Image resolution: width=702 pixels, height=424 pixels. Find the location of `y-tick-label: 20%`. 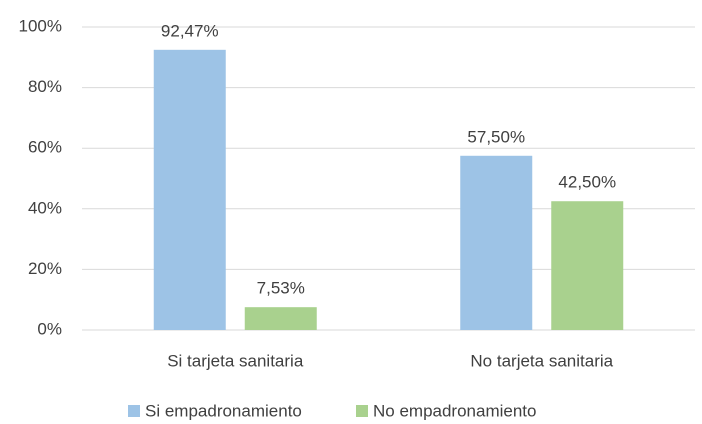

y-tick-label: 20% is located at coordinates (45, 268).